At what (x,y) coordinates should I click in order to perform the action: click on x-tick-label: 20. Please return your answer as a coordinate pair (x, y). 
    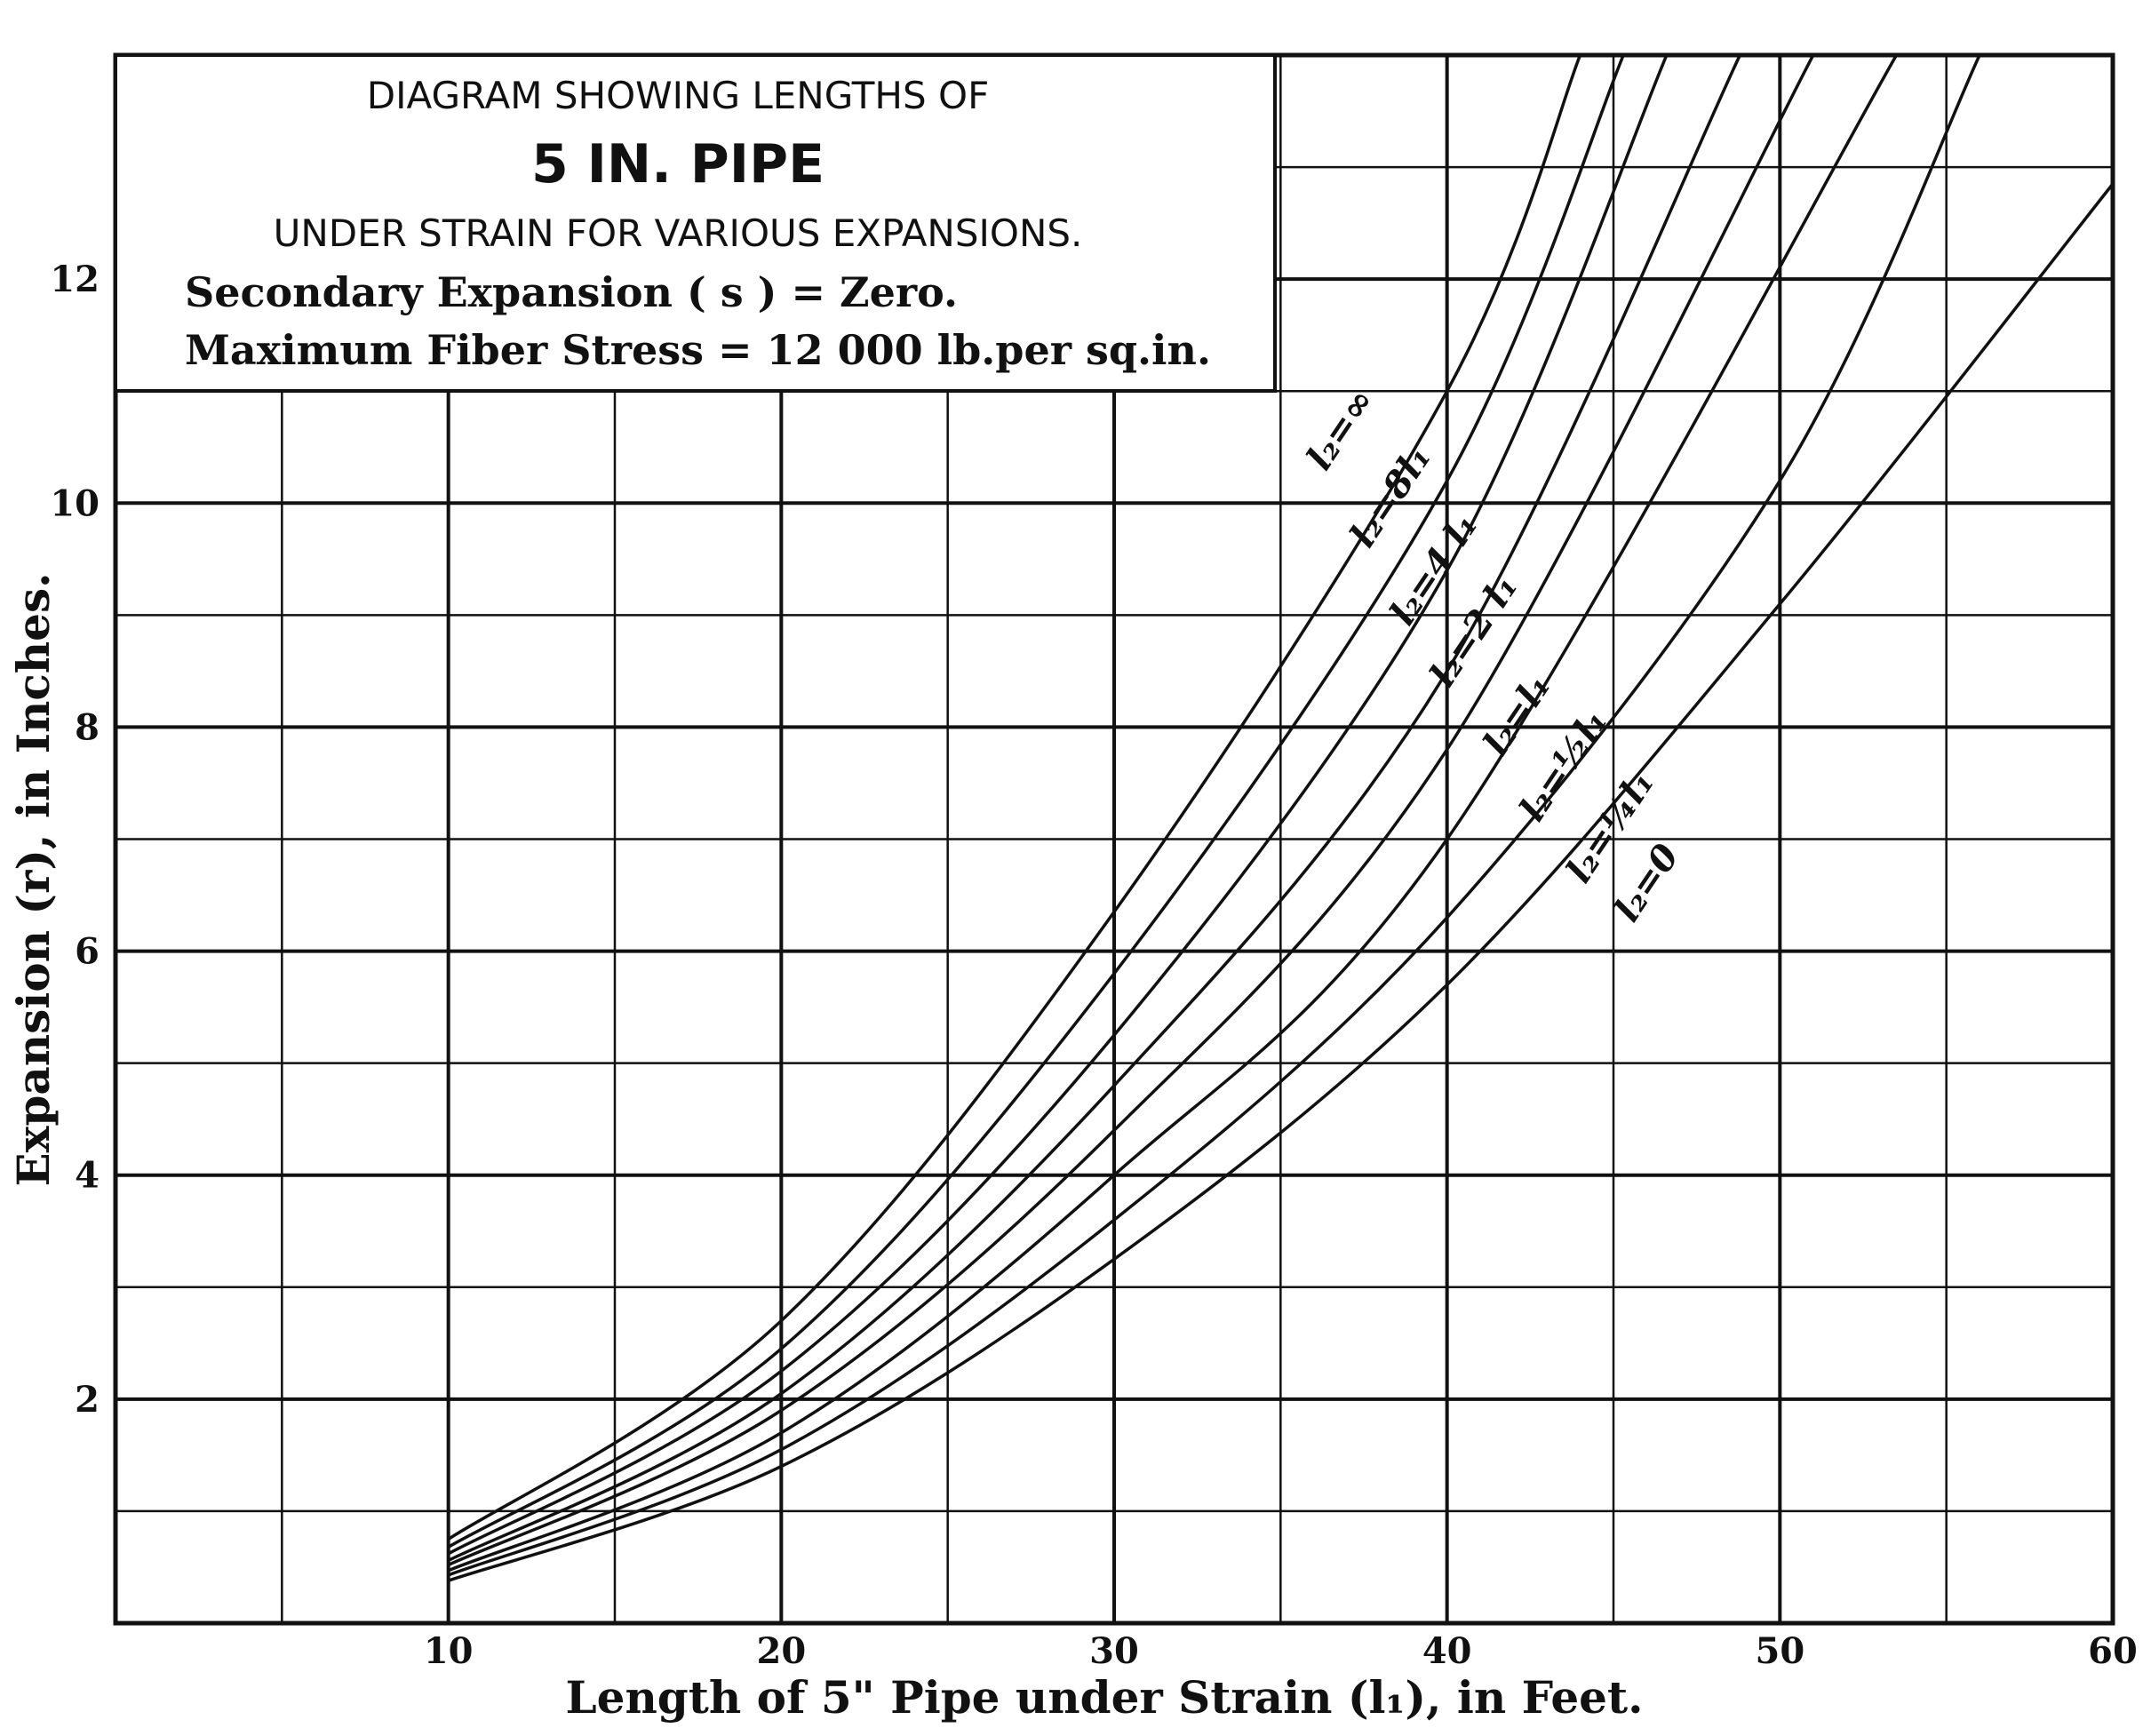
    Looking at the image, I should click on (781, 1651).